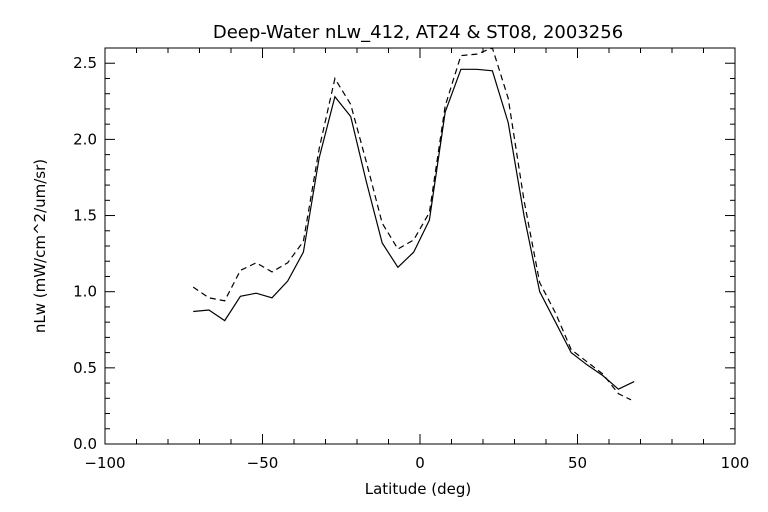 The width and height of the screenshot is (768, 512). I want to click on y-tick-label: 2.5, so click(85, 63).